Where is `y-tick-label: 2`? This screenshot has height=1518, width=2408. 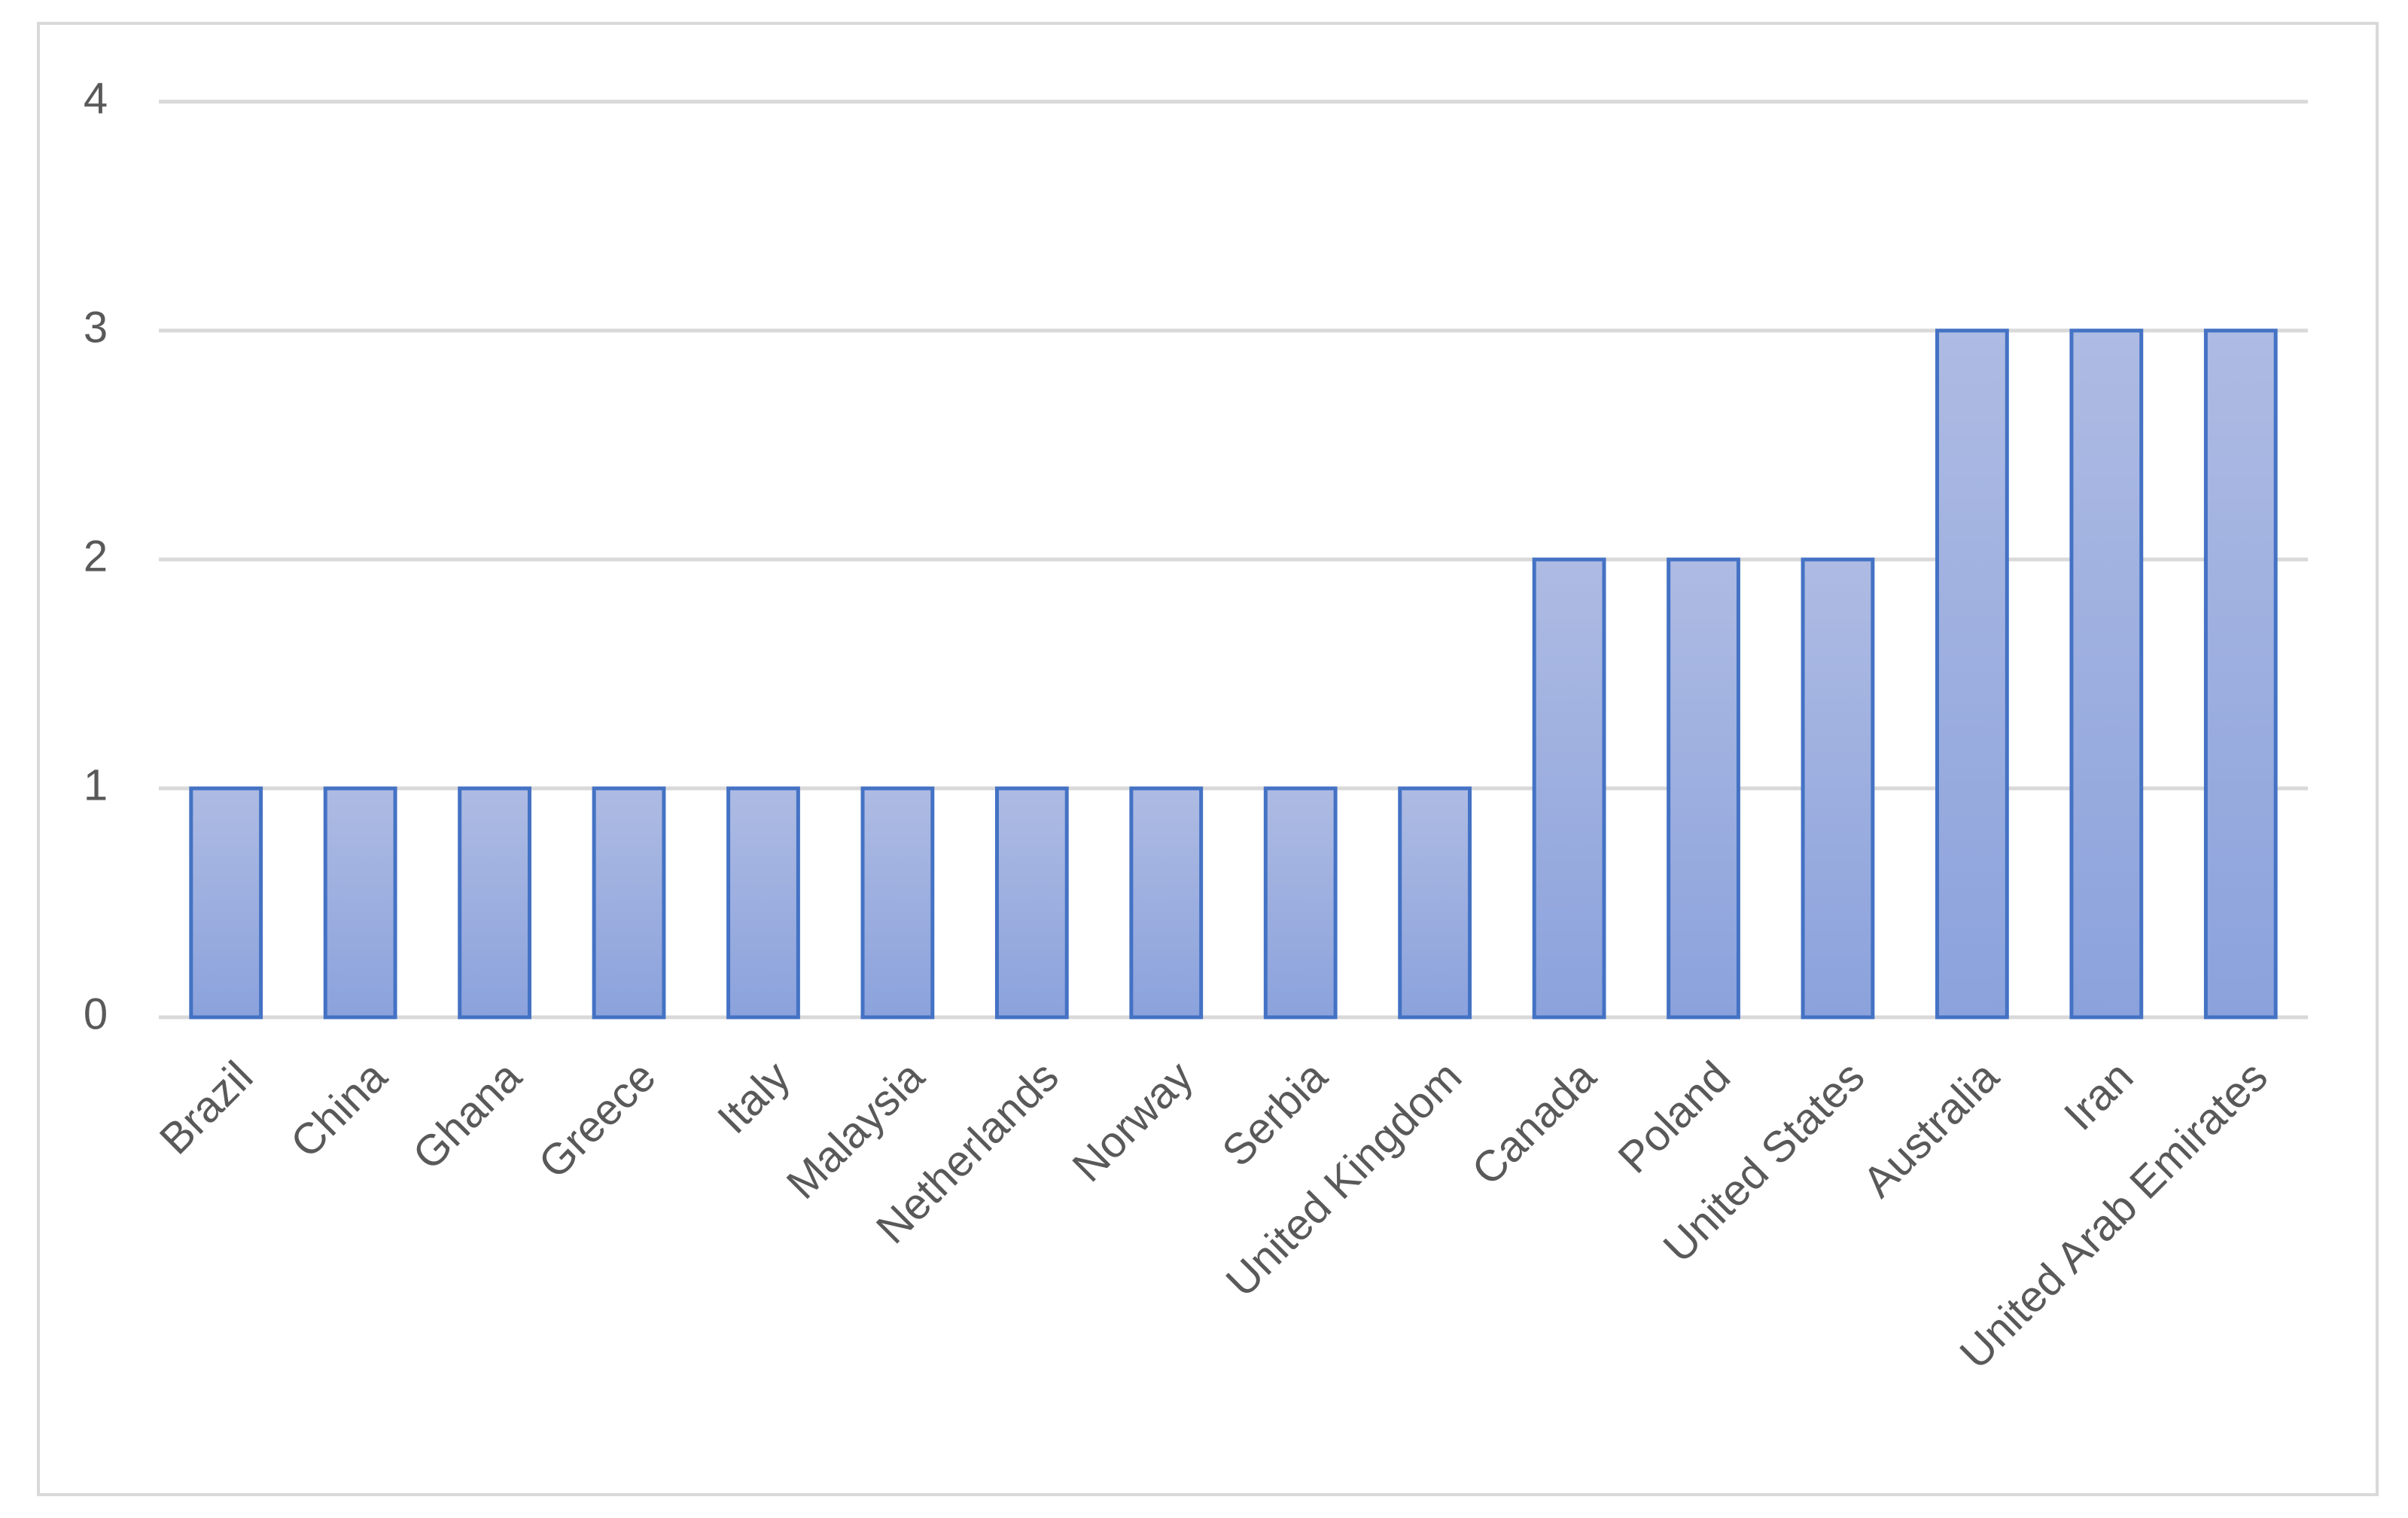
y-tick-label: 2 is located at coordinates (96, 556).